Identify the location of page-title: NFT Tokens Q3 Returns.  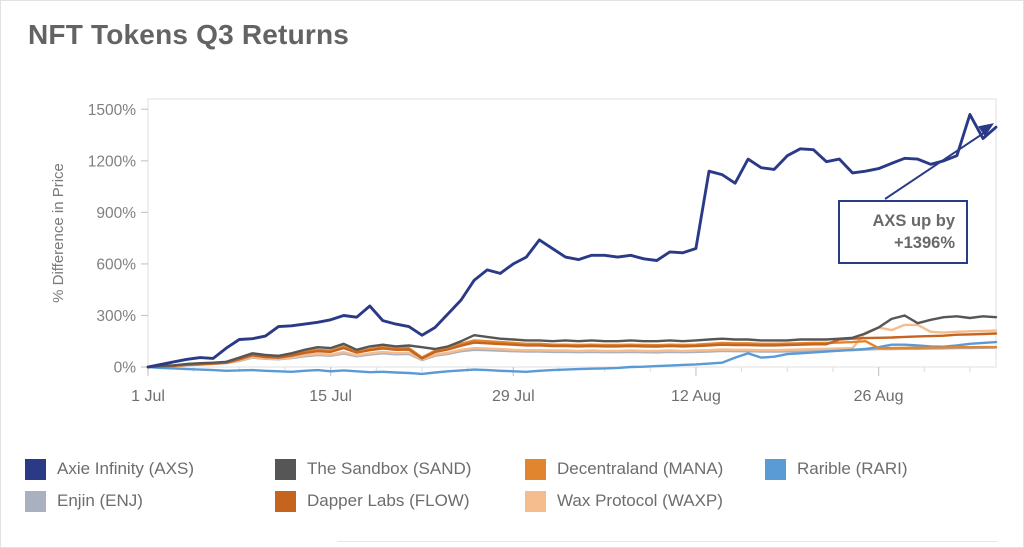
(189, 34).